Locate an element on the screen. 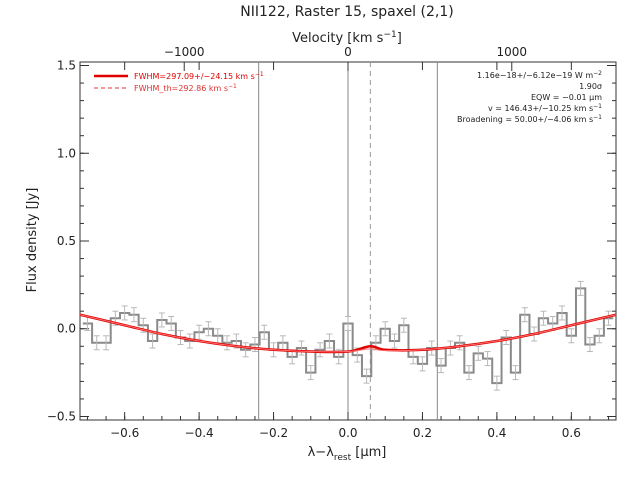 This screenshot has width=640, height=480. top-tick-label-2: 1000 is located at coordinates (512, 52).